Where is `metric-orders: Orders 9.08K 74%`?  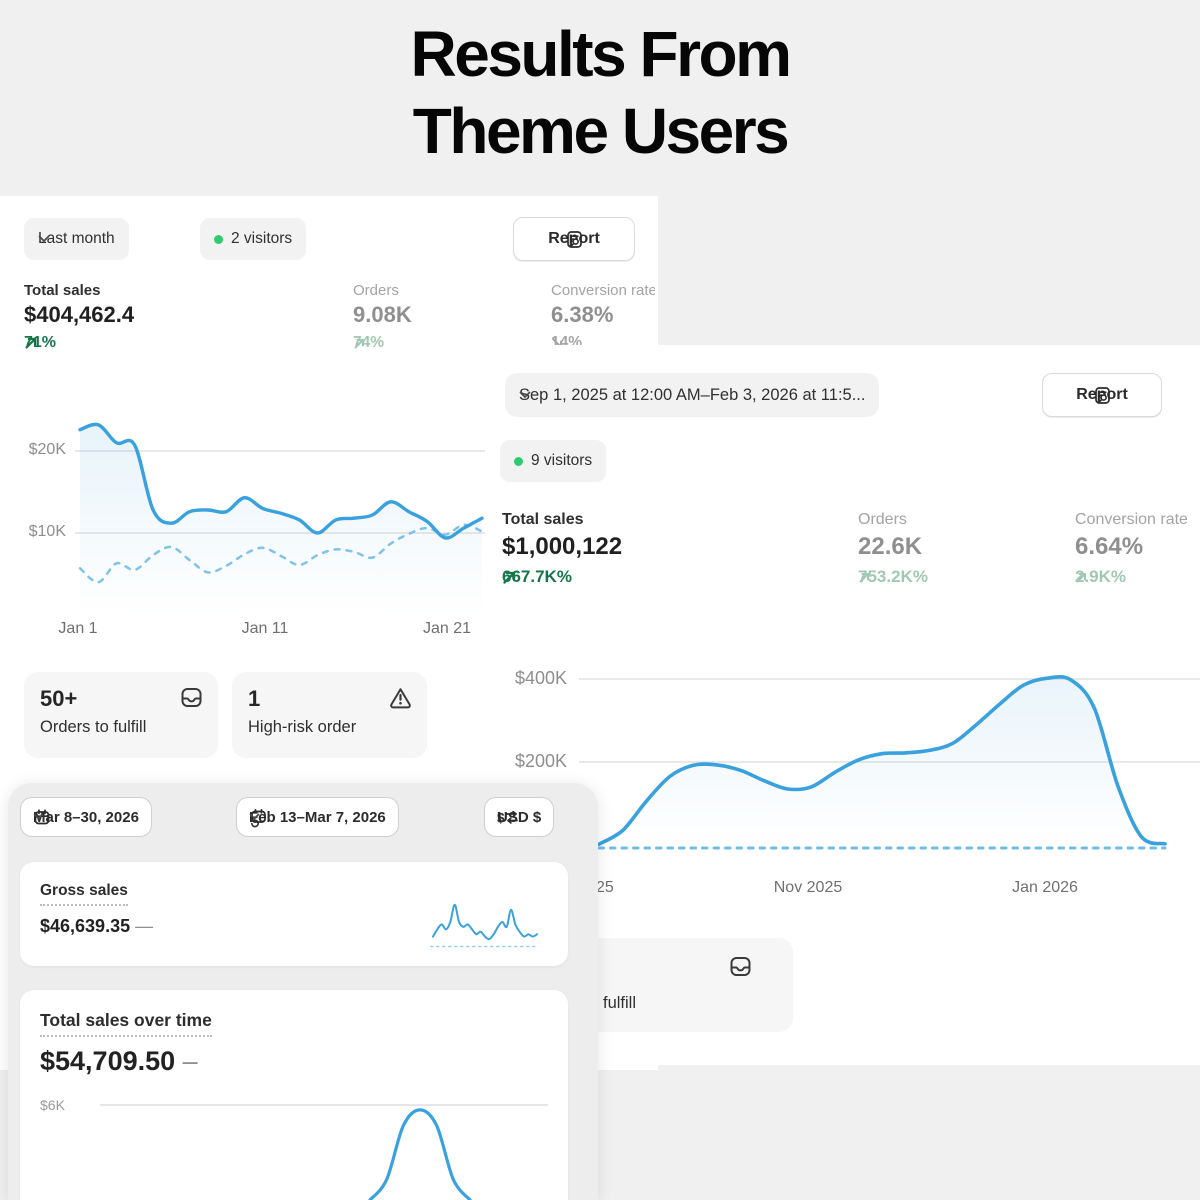
metric-orders: Orders 9.08K 74% is located at coordinates (428, 317).